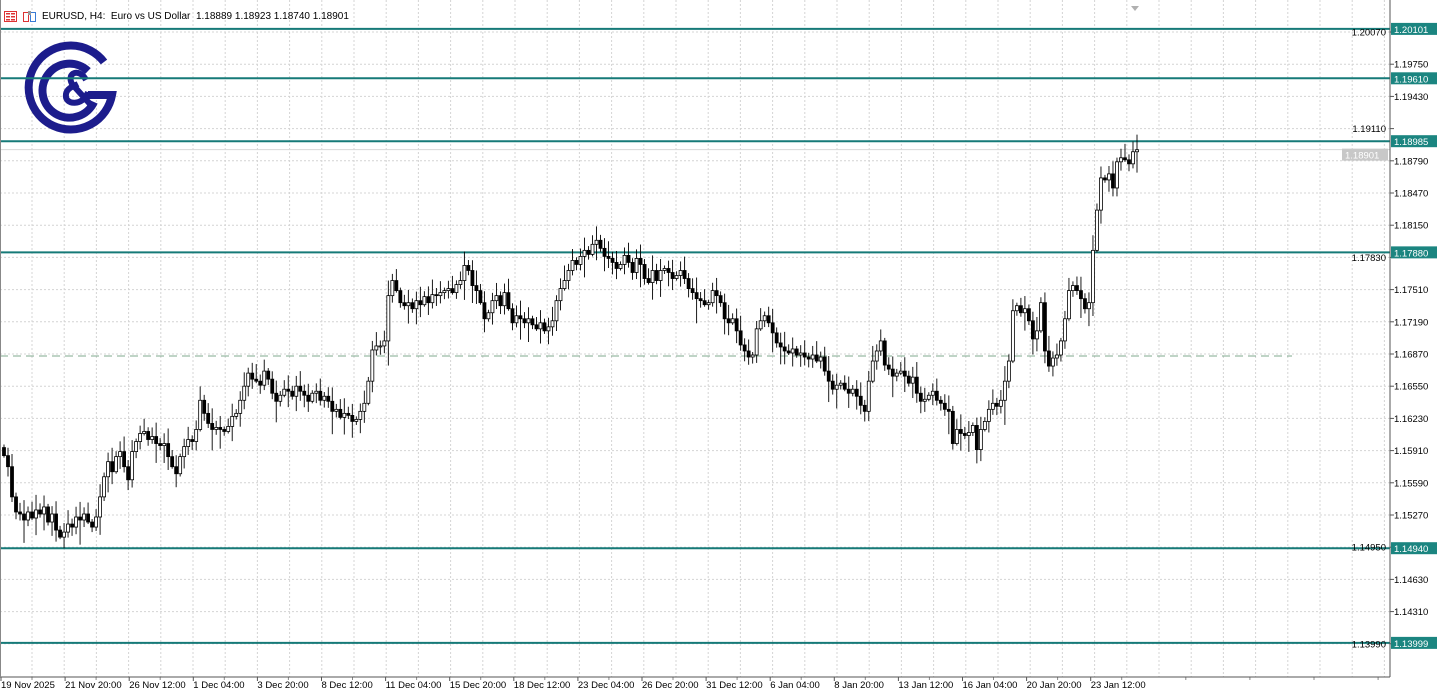 This screenshot has height=695, width=1438. I want to click on y-tick-label: 1.20070, so click(1369, 33).